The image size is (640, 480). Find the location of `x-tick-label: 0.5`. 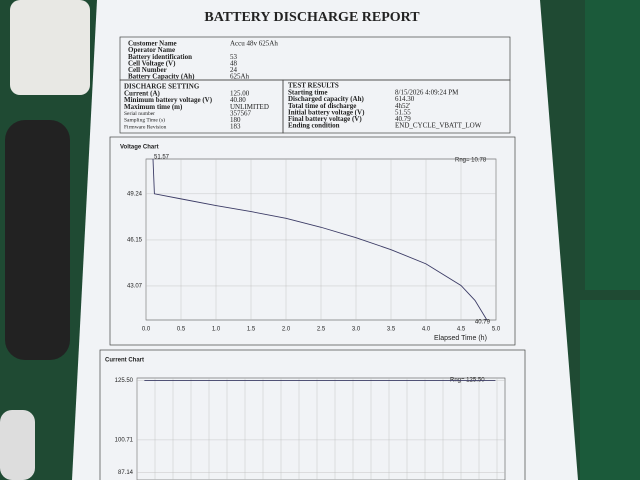

x-tick-label: 0.5 is located at coordinates (181, 330).